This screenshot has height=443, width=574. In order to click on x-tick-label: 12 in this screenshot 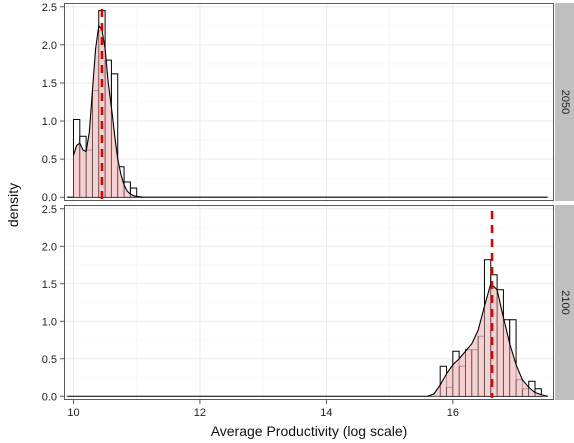, I will do `click(200, 413)`.